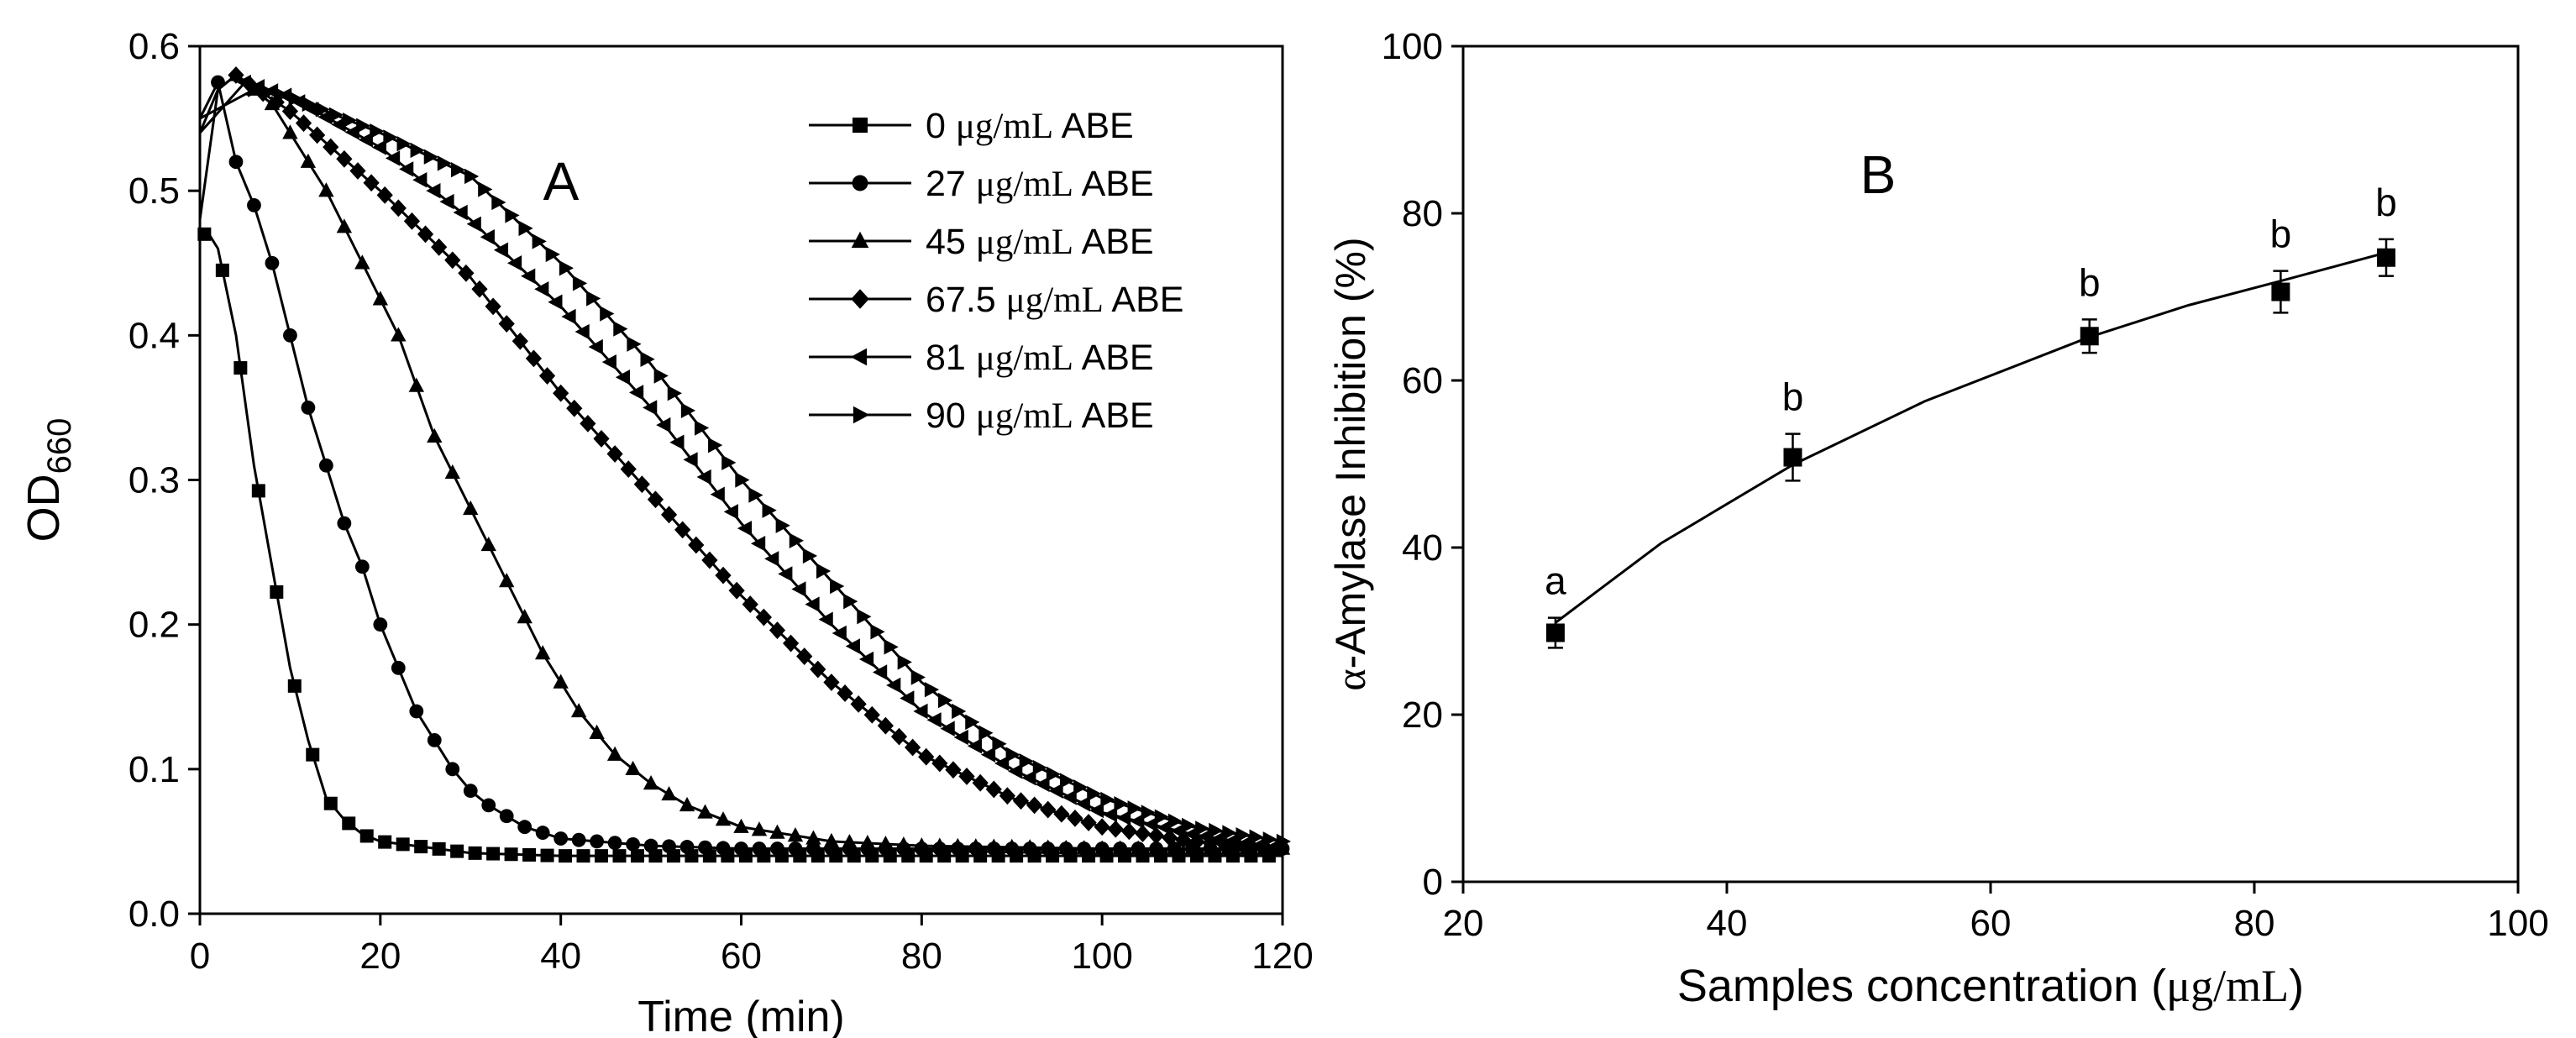 The height and width of the screenshot is (1038, 2576). I want to click on legend-label-dose-0: 0, so click(941, 126).